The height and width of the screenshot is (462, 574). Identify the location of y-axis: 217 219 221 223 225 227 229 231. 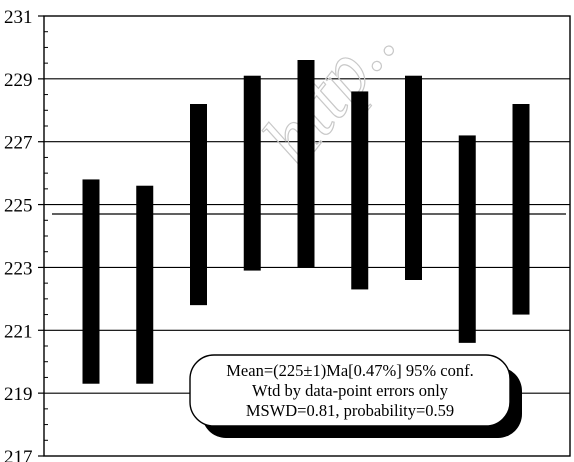
(26, 234).